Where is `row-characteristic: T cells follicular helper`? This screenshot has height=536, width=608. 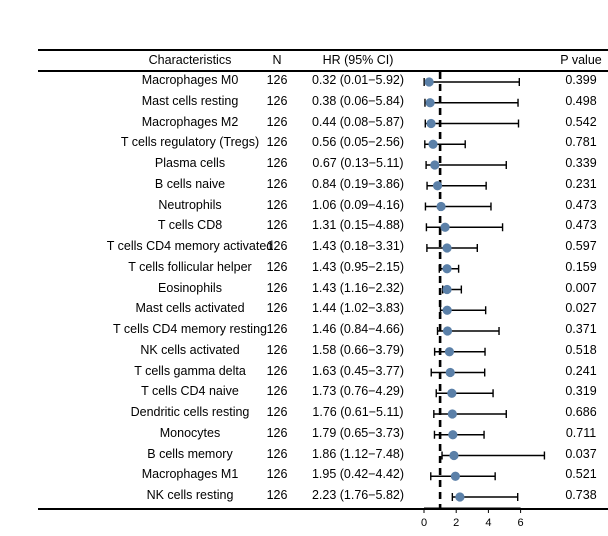
row-characteristic: T cells follicular helper is located at coordinates (190, 266).